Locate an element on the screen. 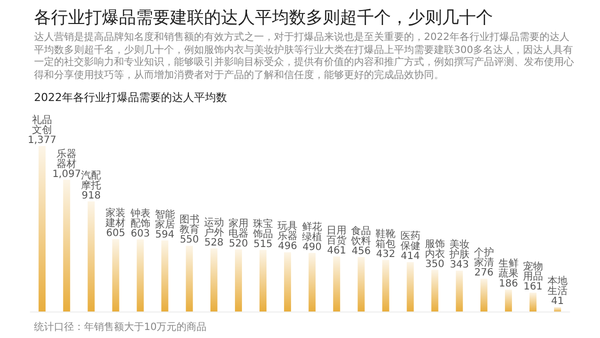  x-tick-label: 运动户外 is located at coordinates (214, 227).